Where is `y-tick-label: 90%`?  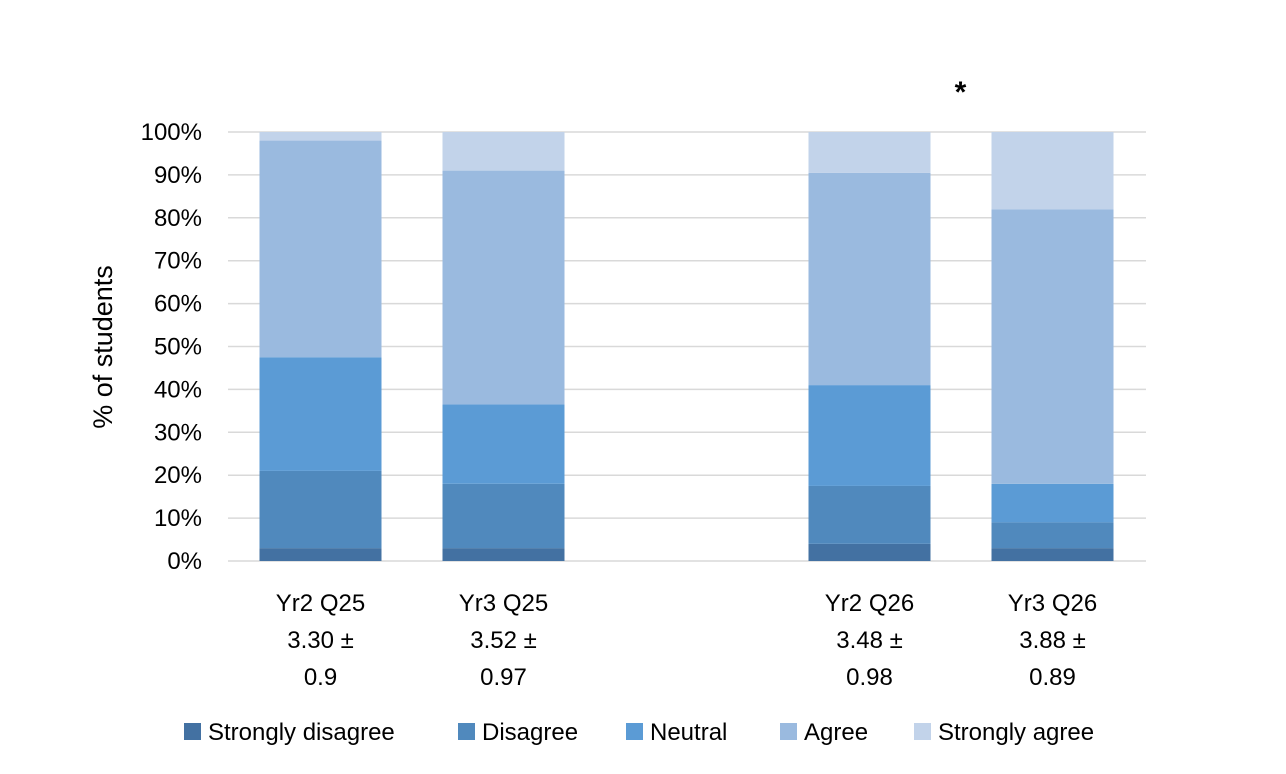 y-tick-label: 90% is located at coordinates (178, 175).